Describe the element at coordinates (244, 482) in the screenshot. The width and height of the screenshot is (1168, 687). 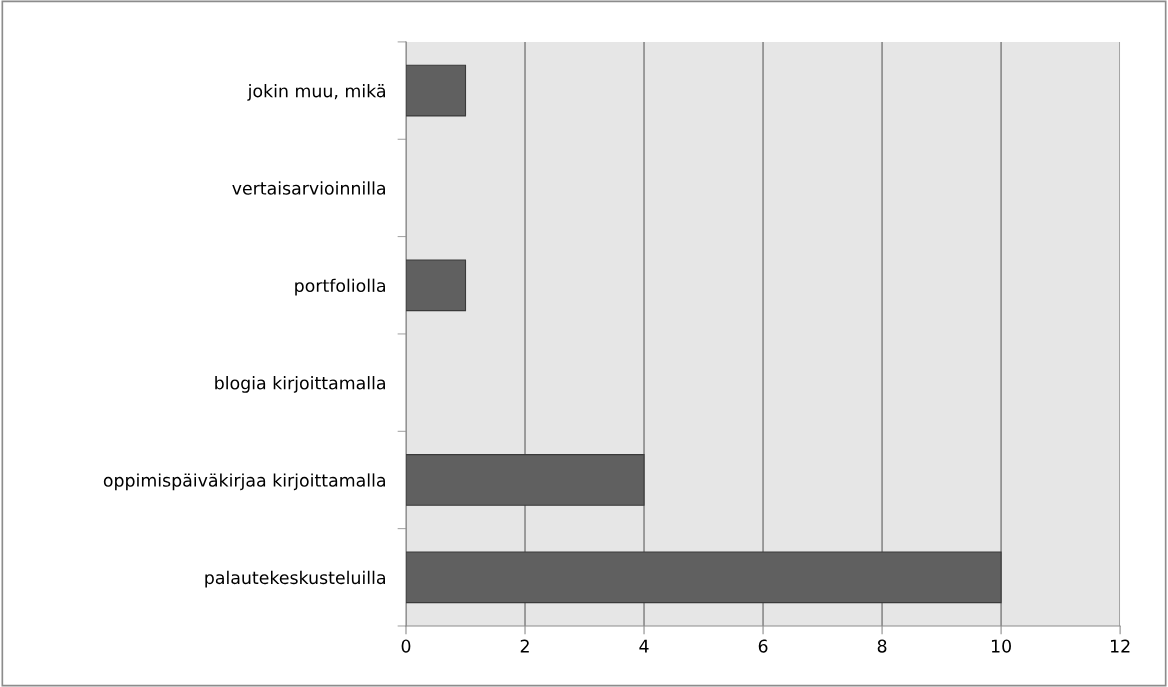
I see `y-tick-label: oppimispäiväkirjaa kirjoittamalla` at that location.